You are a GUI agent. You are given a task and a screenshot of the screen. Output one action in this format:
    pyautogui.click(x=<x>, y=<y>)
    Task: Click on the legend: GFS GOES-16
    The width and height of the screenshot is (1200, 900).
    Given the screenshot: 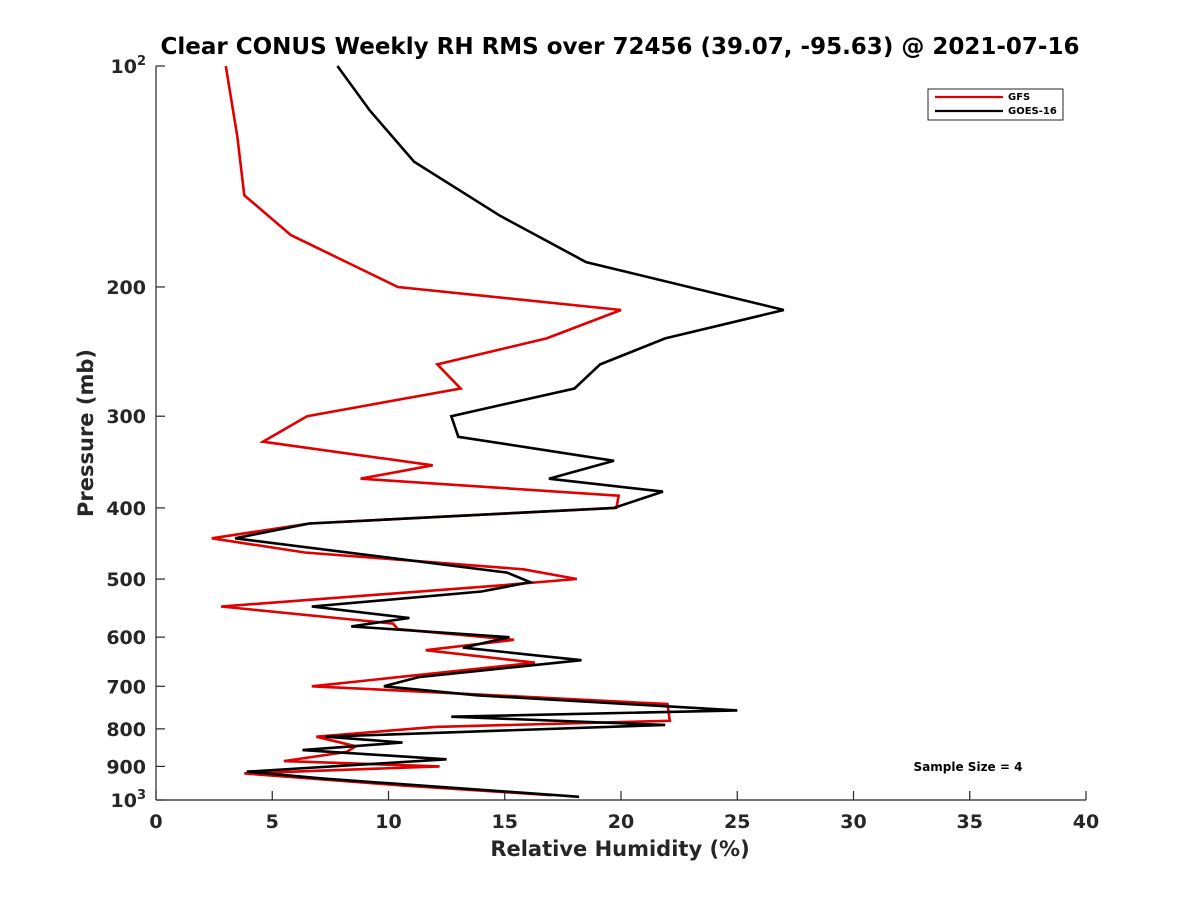 What is the action you would take?
    pyautogui.click(x=995, y=104)
    